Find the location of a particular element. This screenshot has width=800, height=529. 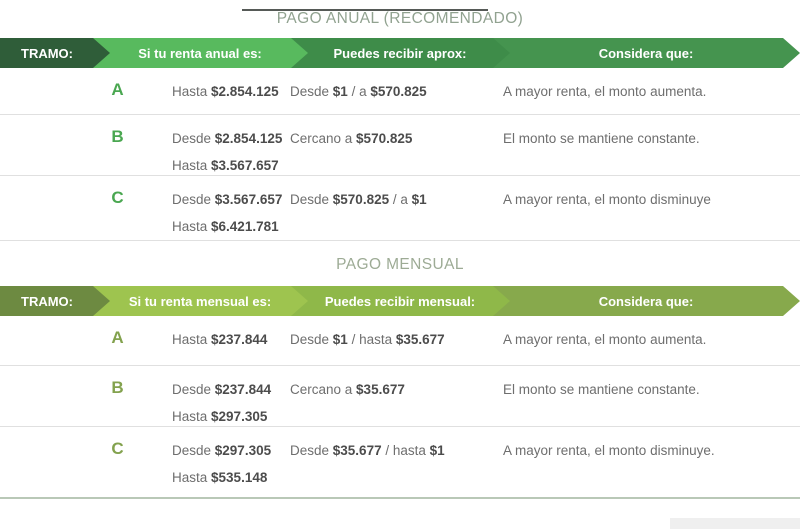

renta-line: Desde $2.854.125 is located at coordinates (231, 138).